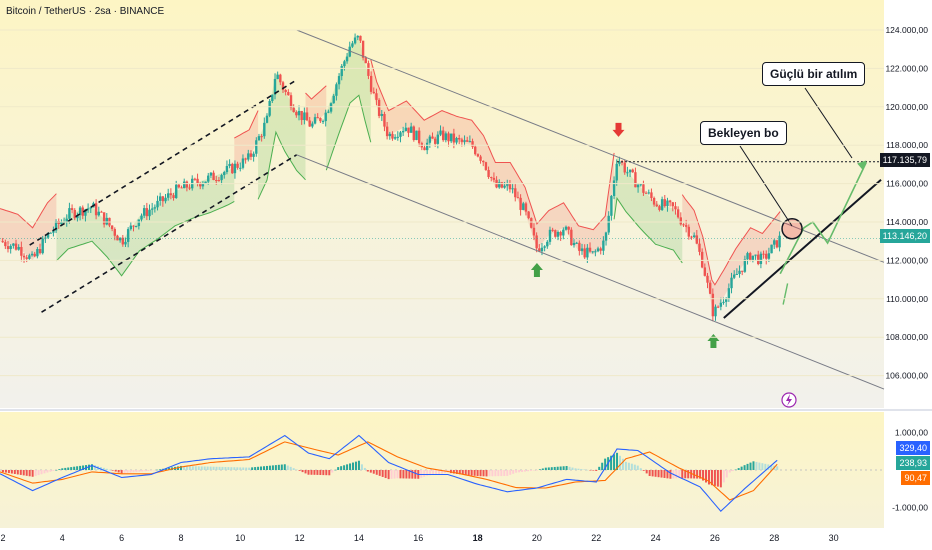  Describe the element at coordinates (442, 539) in the screenshot. I see `xaxis-bg` at that location.